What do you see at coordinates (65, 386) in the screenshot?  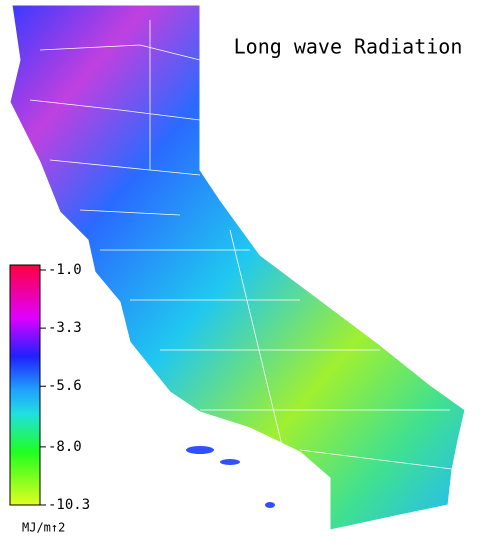 I see `colorbar-tick-label: -5.6` at bounding box center [65, 386].